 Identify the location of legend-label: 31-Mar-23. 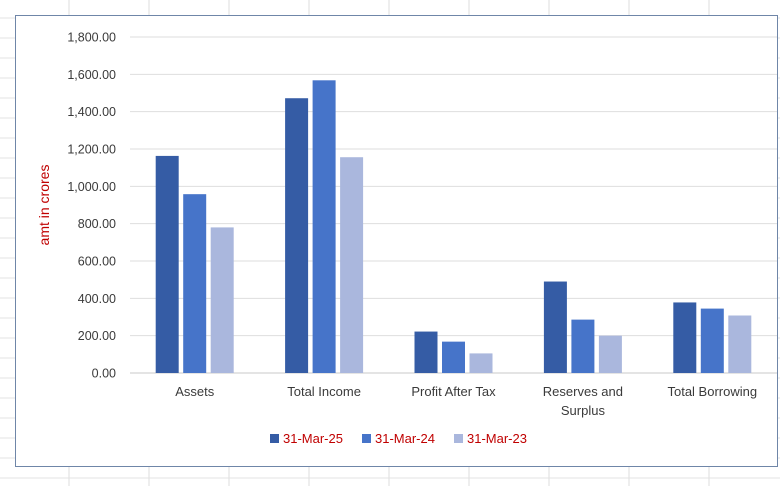
(497, 438).